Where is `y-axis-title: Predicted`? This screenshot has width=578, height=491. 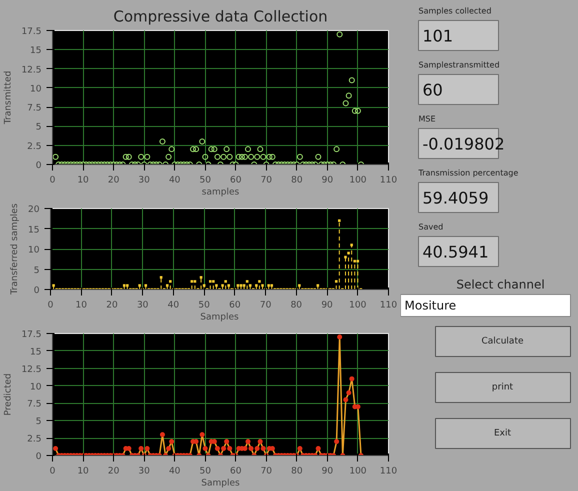
y-axis-title: Predicted is located at coordinates (8, 394).